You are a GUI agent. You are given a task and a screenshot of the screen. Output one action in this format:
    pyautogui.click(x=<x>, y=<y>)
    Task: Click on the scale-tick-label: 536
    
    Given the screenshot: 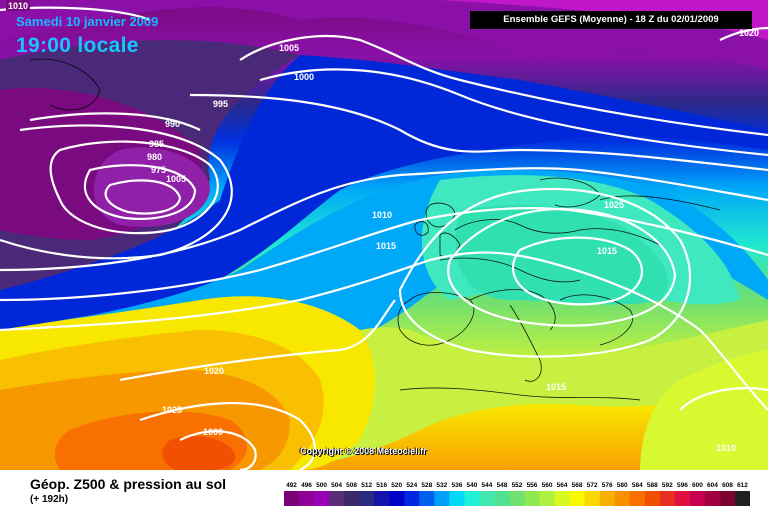 What is the action you would take?
    pyautogui.click(x=456, y=485)
    